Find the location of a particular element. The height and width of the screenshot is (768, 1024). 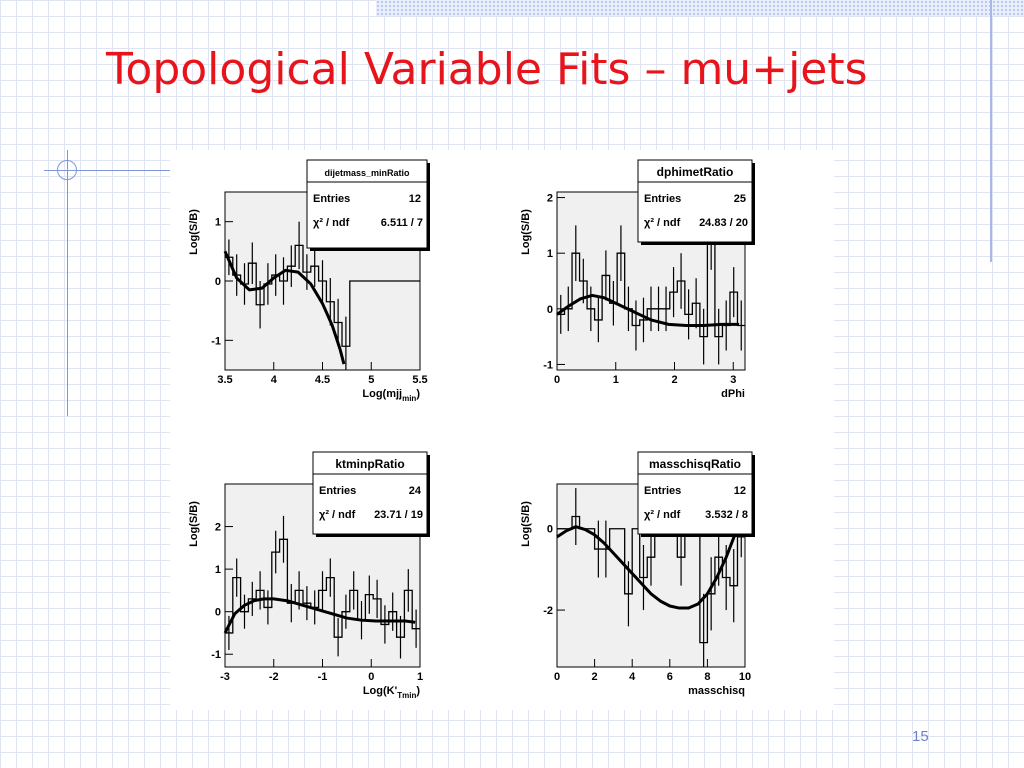

decorative-crosshair-circle is located at coordinates (67, 170).